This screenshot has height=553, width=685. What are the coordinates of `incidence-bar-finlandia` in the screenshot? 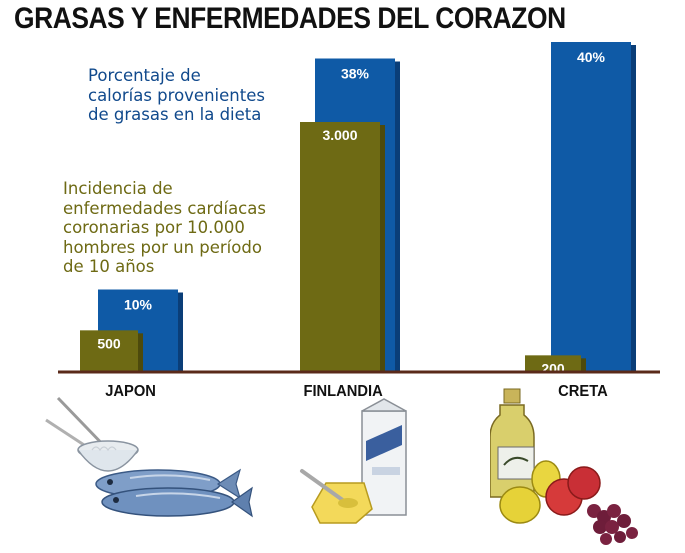 It's located at (342, 247).